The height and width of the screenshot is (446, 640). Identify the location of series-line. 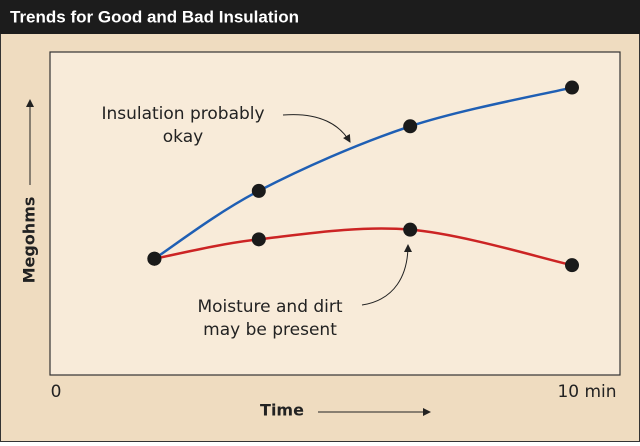
(363, 247).